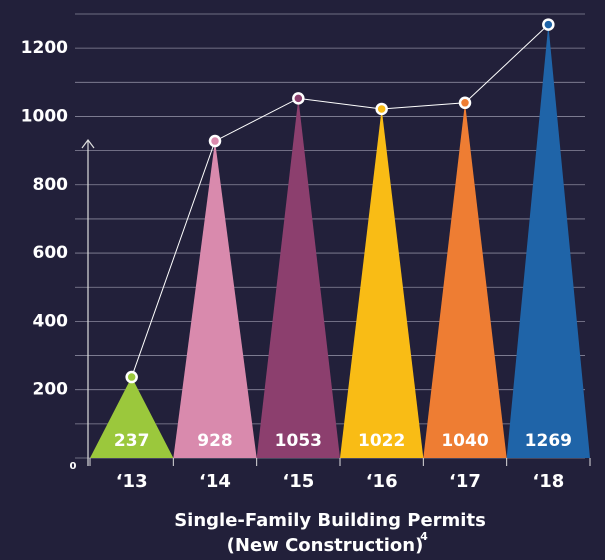 Image resolution: width=605 pixels, height=560 pixels. Describe the element at coordinates (298, 481) in the screenshot. I see `x-tick-label: ‘15` at that location.